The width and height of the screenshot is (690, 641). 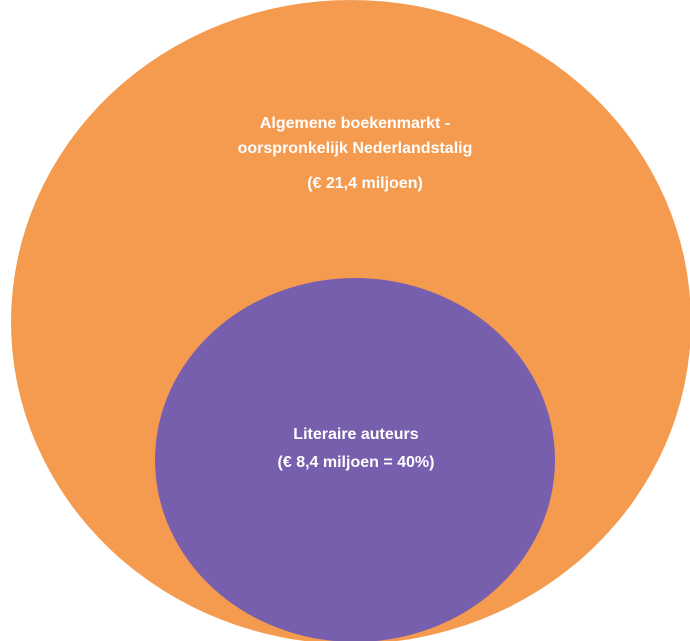 I want to click on inner-label: (€ 8,4 miljoen = 40%), so click(x=356, y=462).